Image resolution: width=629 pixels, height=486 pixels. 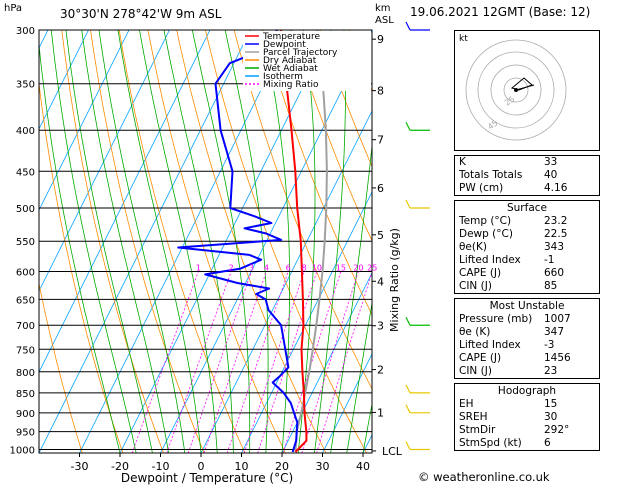 What do you see at coordinates (323, 466) in the screenshot?
I see `x-tick-label: 30` at bounding box center [323, 466].